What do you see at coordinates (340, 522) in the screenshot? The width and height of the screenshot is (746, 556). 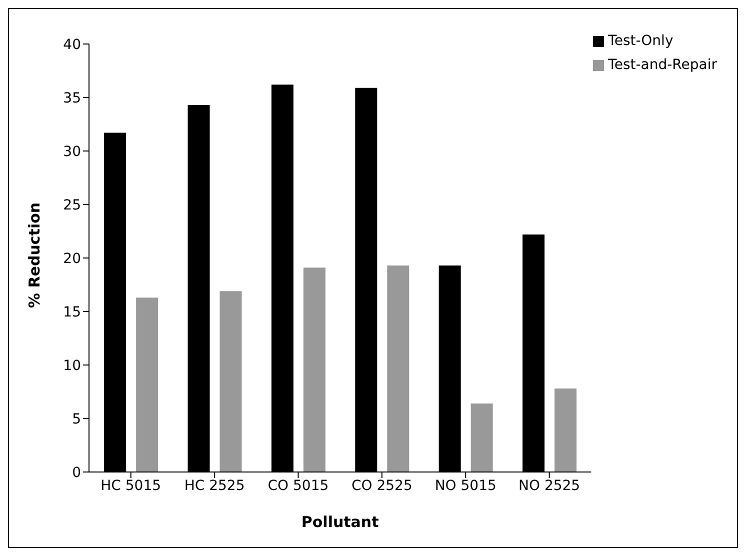 I see `x-axis-title: Pollutant` at bounding box center [340, 522].